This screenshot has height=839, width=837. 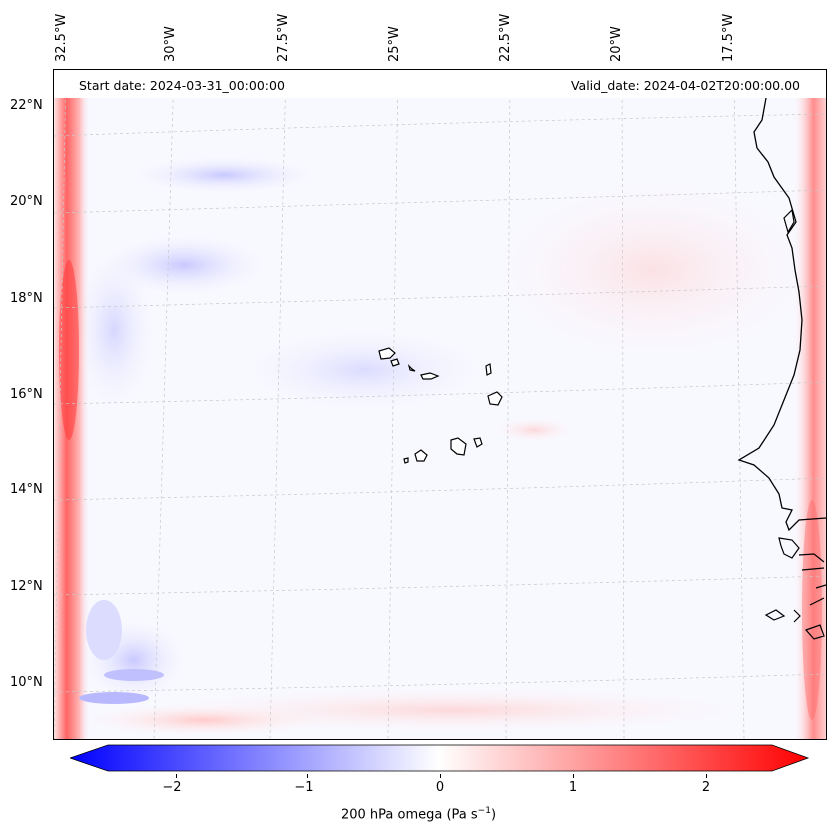 What do you see at coordinates (26, 105) in the screenshot?
I see `lat-label-22n: 22°N` at bounding box center [26, 105].